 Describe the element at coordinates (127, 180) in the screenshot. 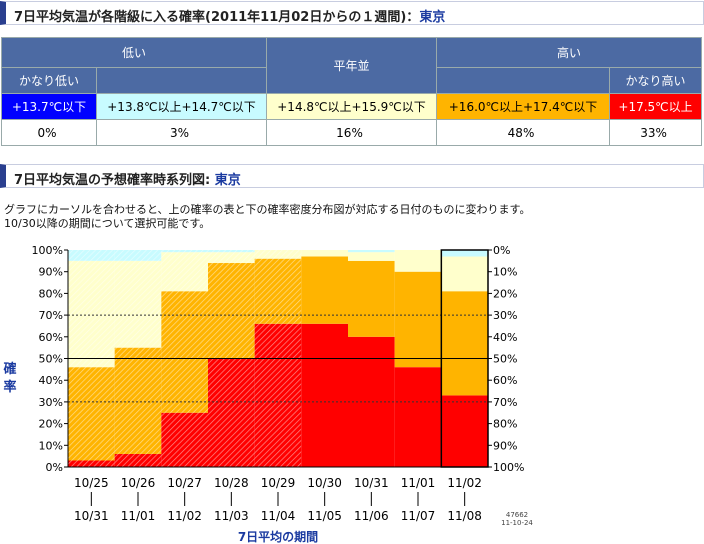

I see `timeseries-header-title: 7日平均気温の予想確率時系列図: 東京` at that location.